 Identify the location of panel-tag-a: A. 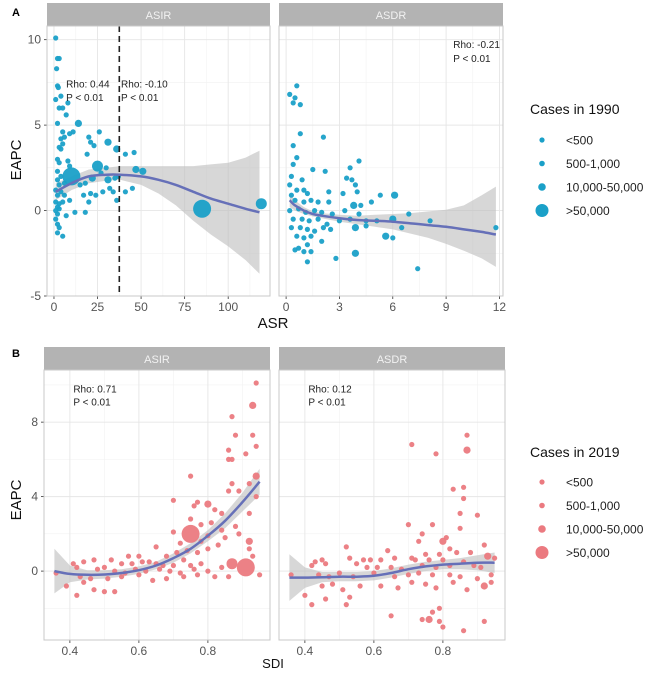
(16, 13).